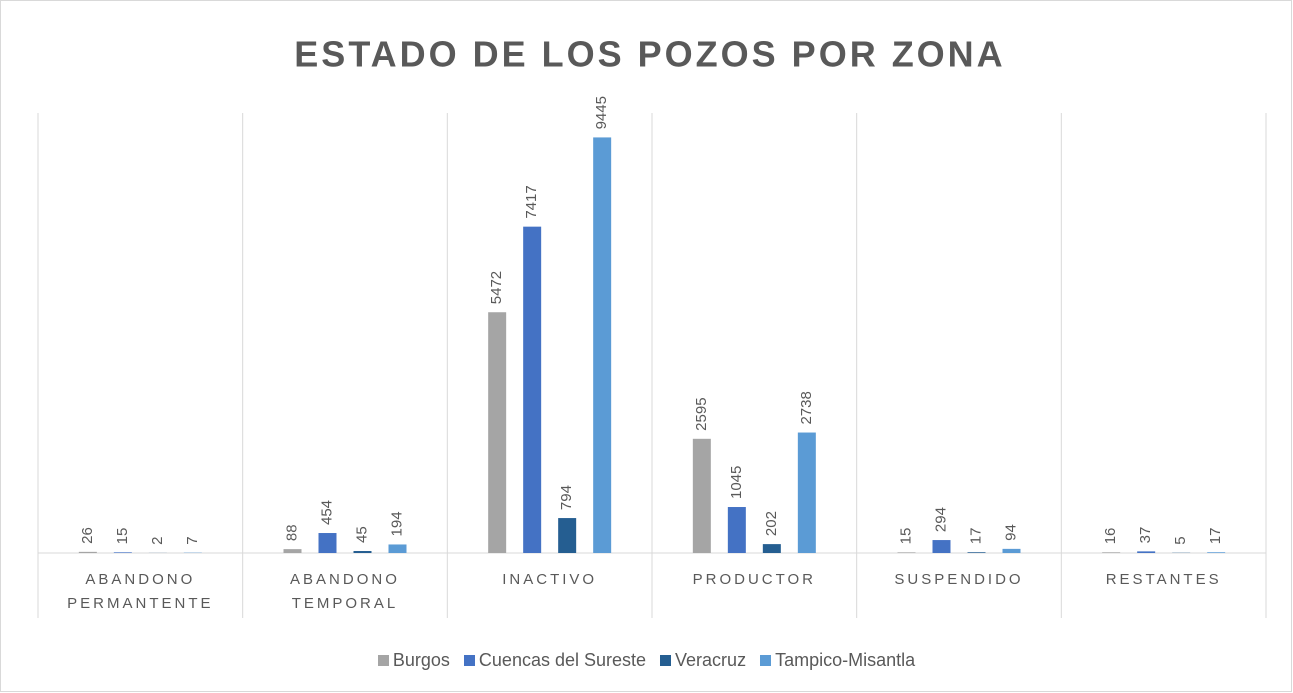 The height and width of the screenshot is (693, 1293). What do you see at coordinates (1163, 579) in the screenshot?
I see `x-tick-label: RESTANTES` at bounding box center [1163, 579].